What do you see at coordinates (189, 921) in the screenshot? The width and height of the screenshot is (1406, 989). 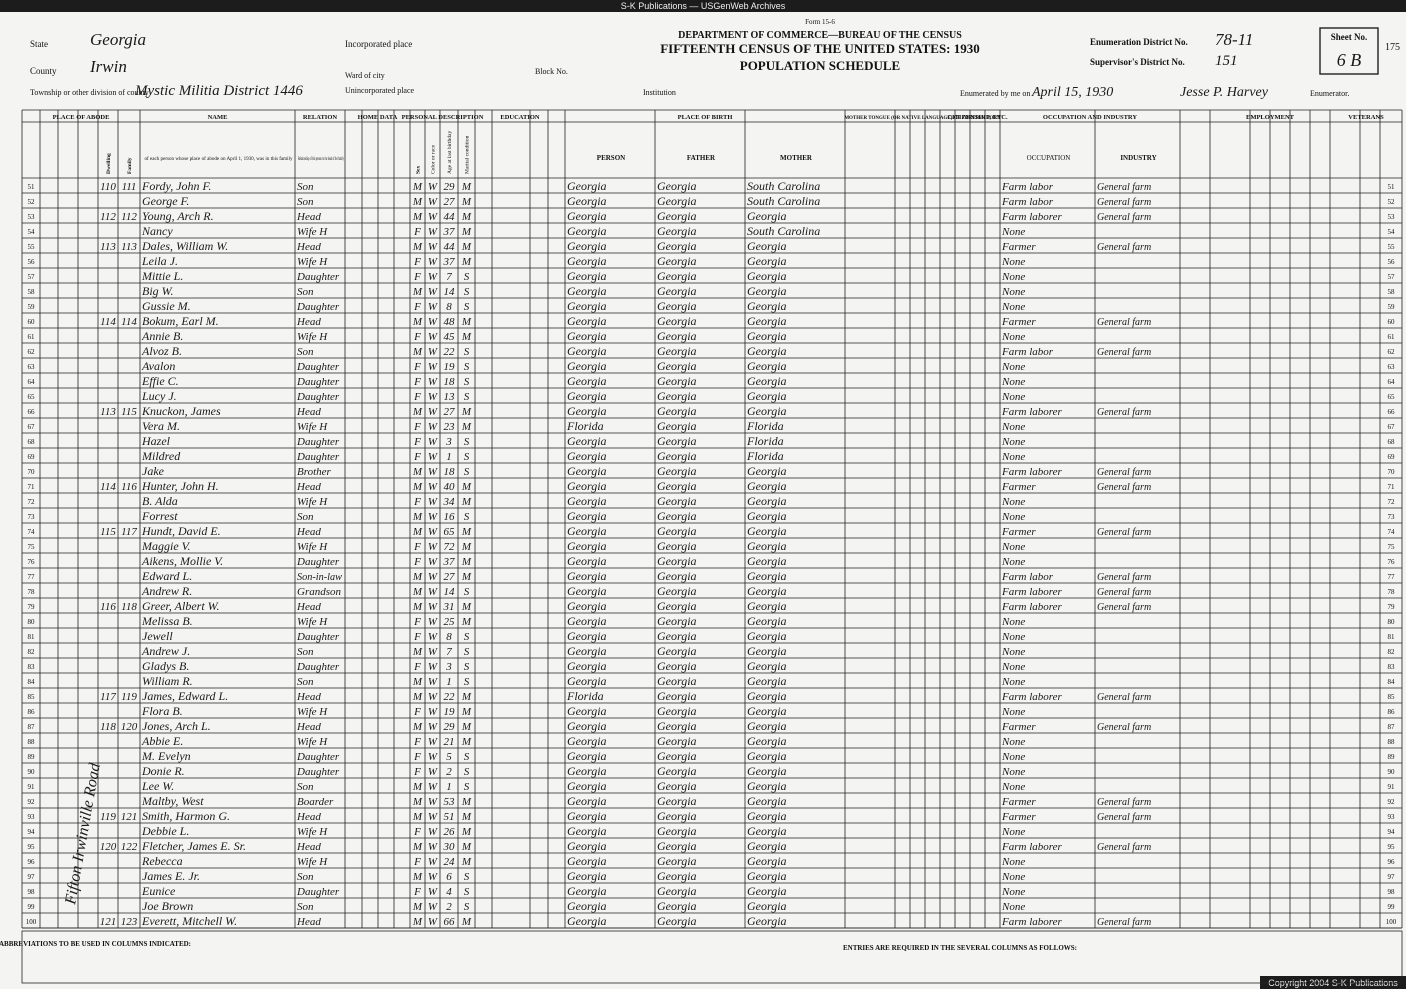 I see `cell-name: Everett, Mitchell W.` at bounding box center [189, 921].